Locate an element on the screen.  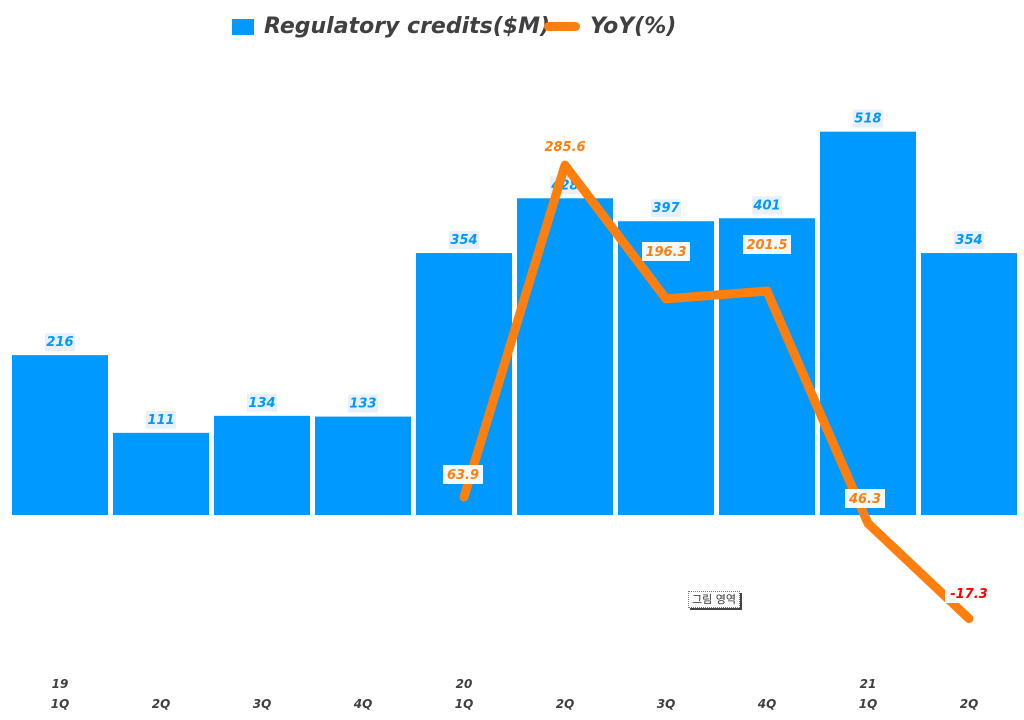
chart-legend: Regulatory credits($M) YoY(%) is located at coordinates (512, 31).